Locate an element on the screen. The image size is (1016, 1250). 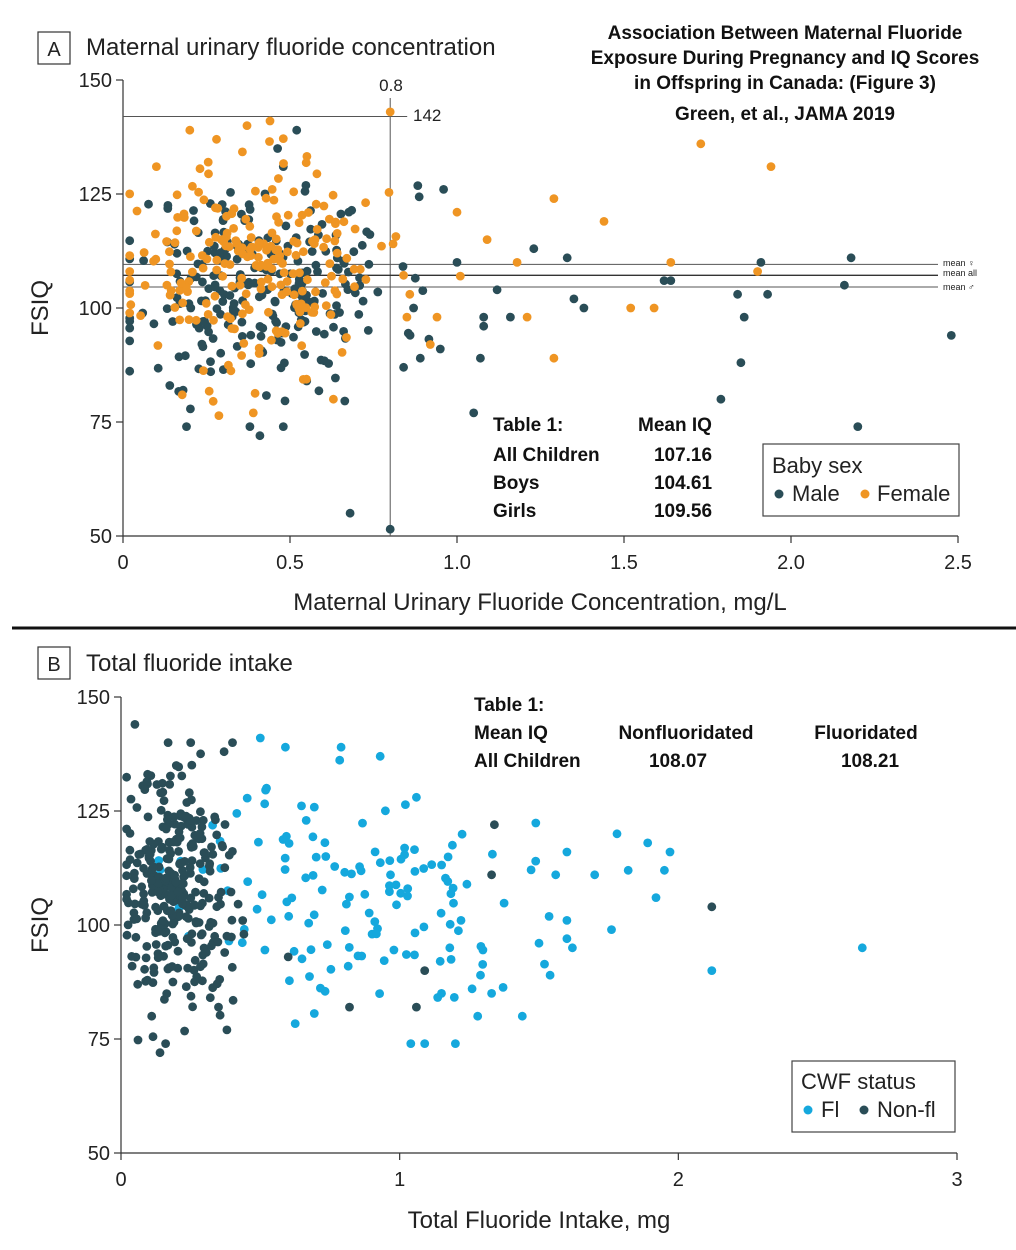
y-tick-label: 100 is located at coordinates (93, 926).